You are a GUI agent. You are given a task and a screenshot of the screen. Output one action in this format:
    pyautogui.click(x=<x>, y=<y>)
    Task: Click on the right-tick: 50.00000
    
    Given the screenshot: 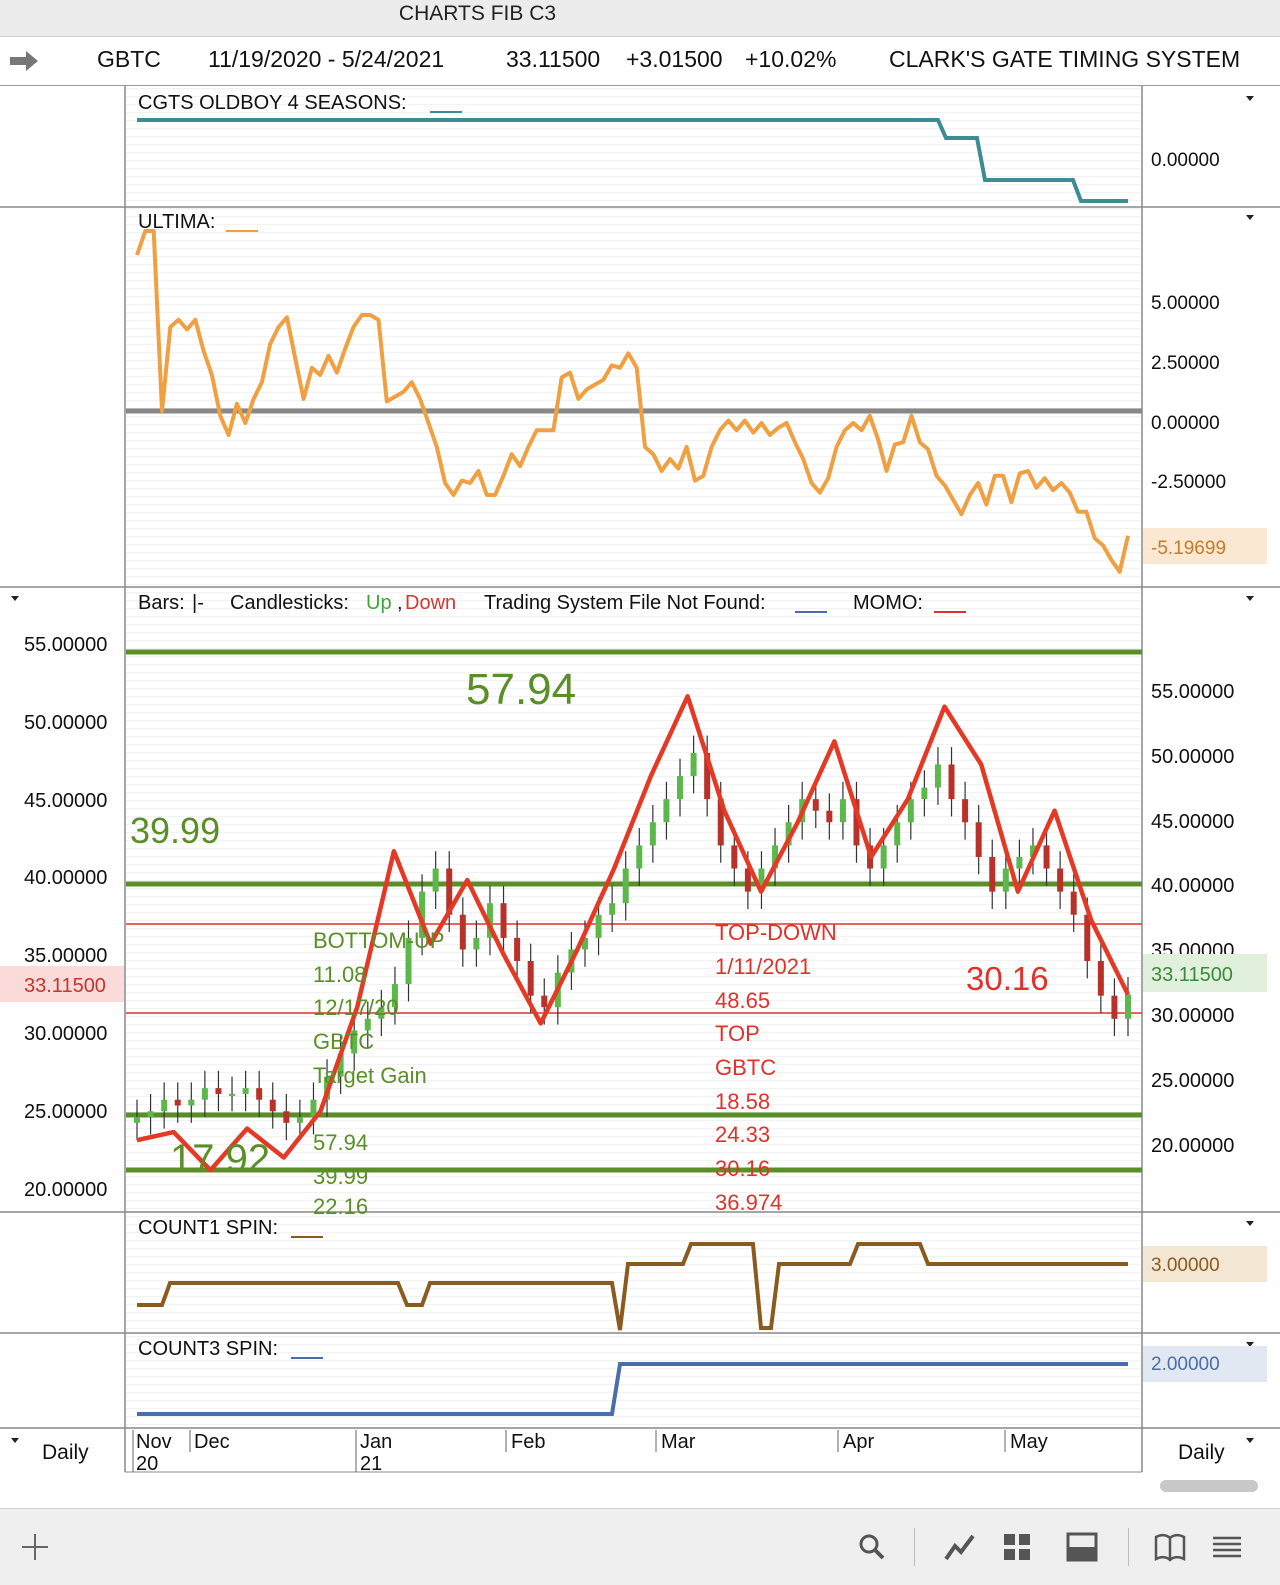 What is the action you would take?
    pyautogui.click(x=1192, y=757)
    